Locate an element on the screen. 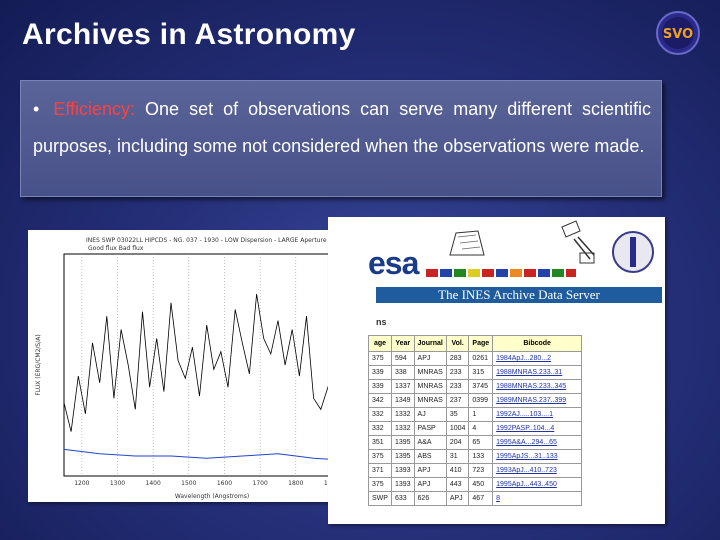 Image resolution: width=720 pixels, height=540 pixels. table-cell: 410 is located at coordinates (457, 470).